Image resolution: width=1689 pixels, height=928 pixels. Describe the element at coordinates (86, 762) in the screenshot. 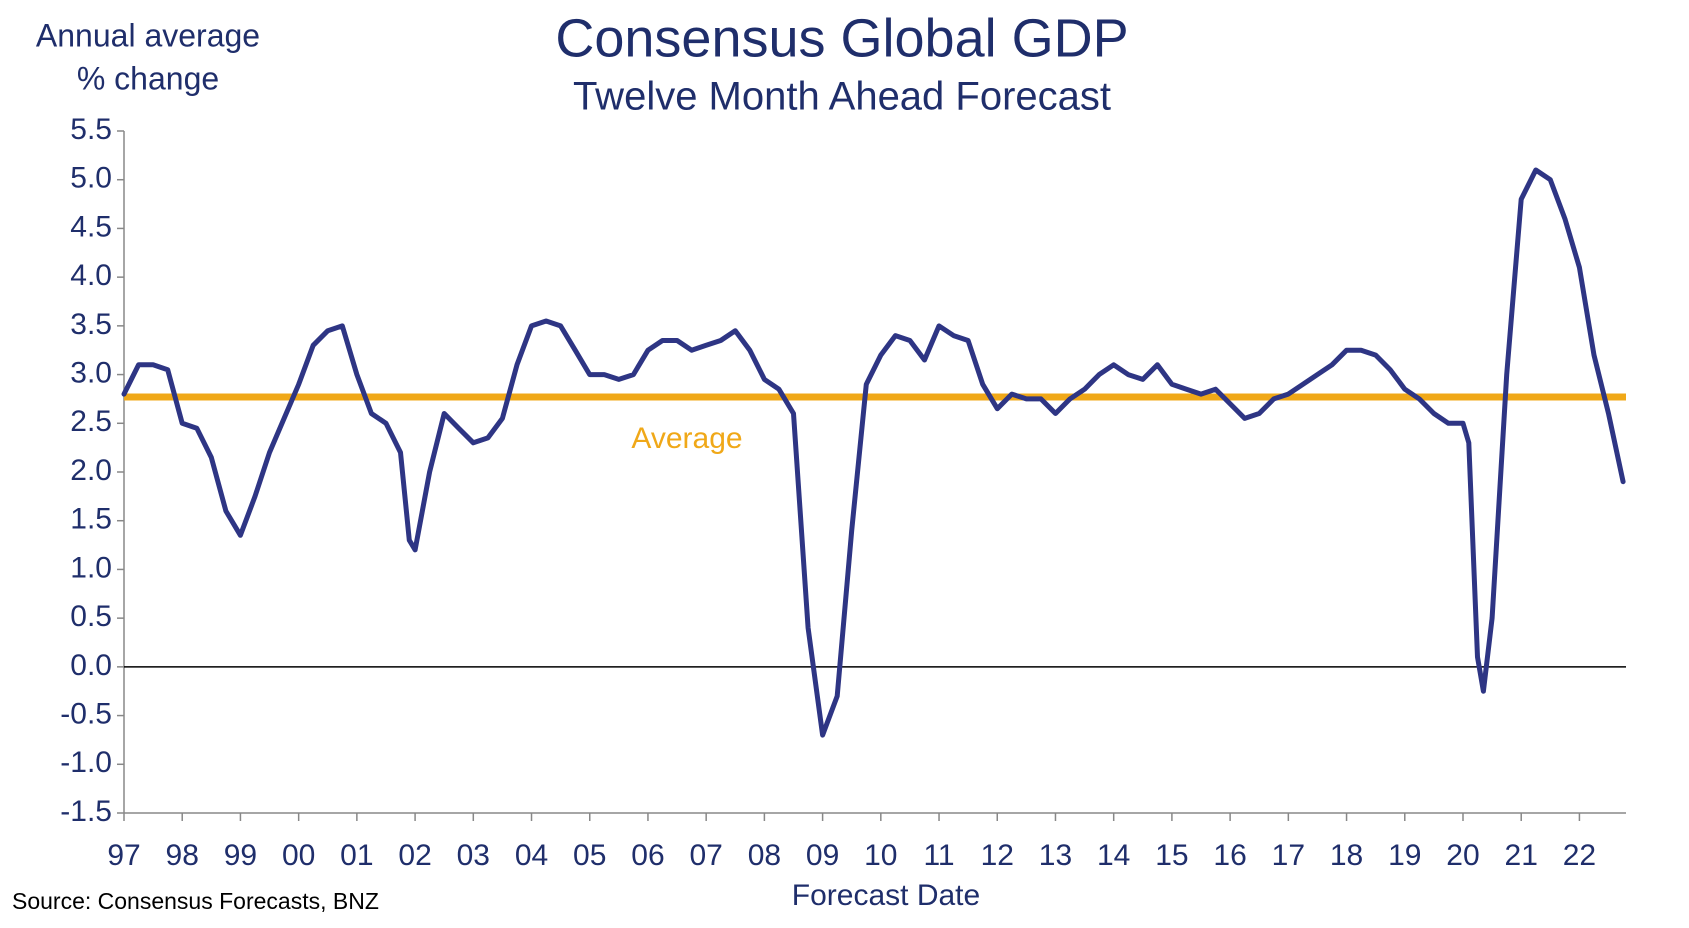

I see `y-tick-label: -1.0` at that location.